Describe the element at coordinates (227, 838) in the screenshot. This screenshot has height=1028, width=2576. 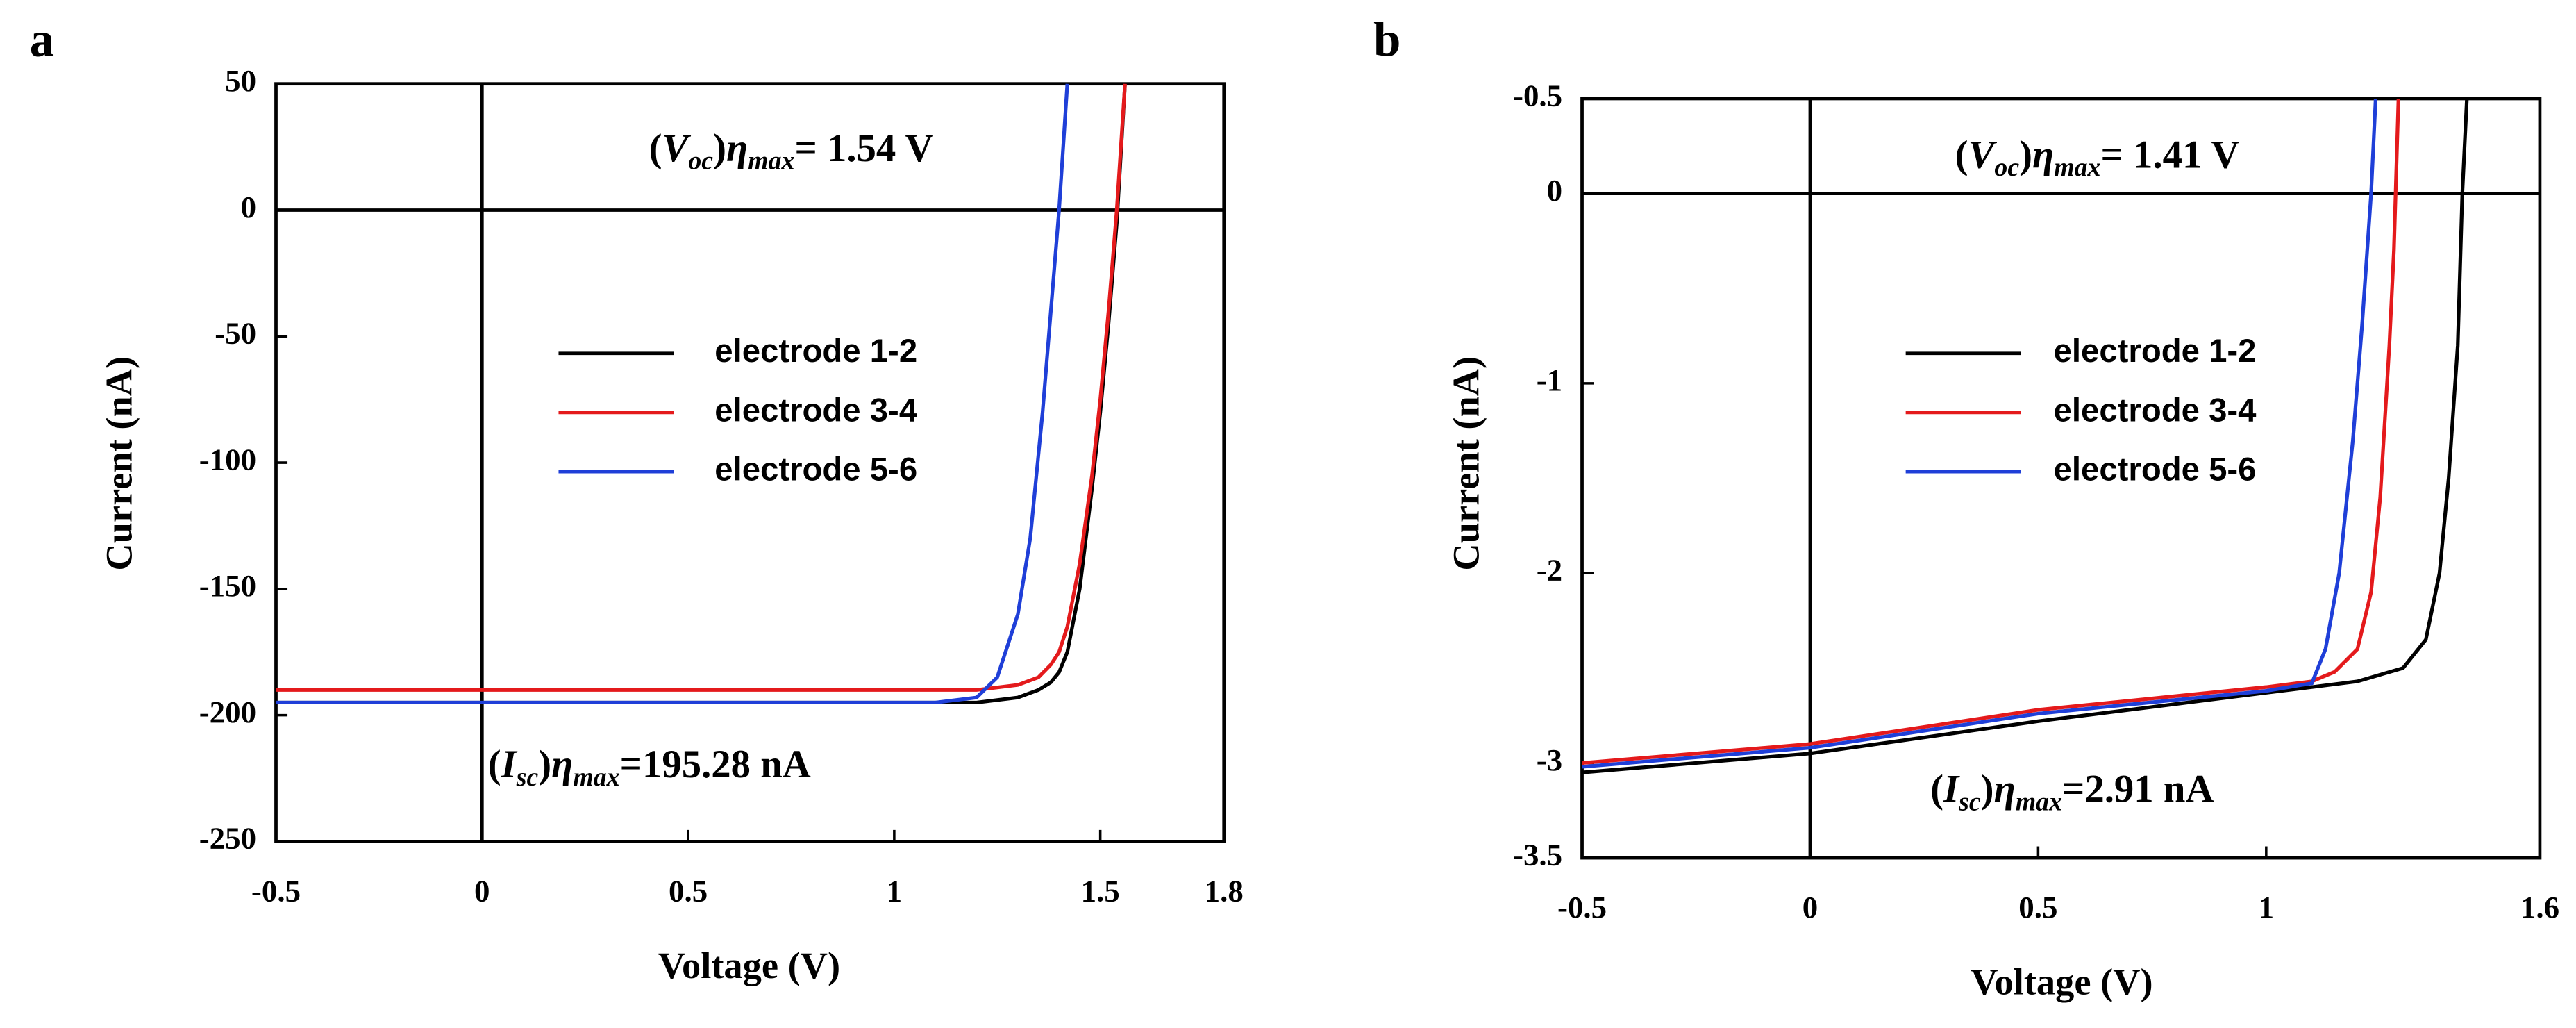
I see `y-tick-label: -250` at that location.